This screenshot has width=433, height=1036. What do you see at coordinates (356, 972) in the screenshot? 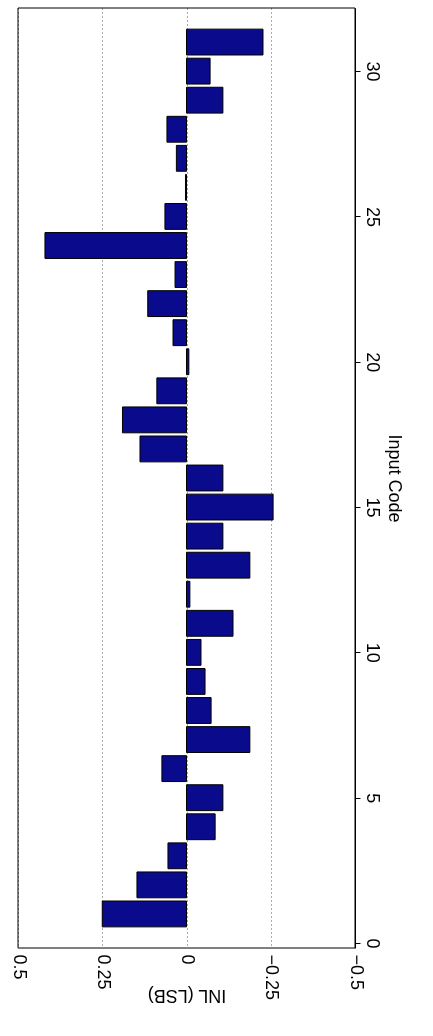
I see `x-tick-label: −0.5` at bounding box center [356, 972].